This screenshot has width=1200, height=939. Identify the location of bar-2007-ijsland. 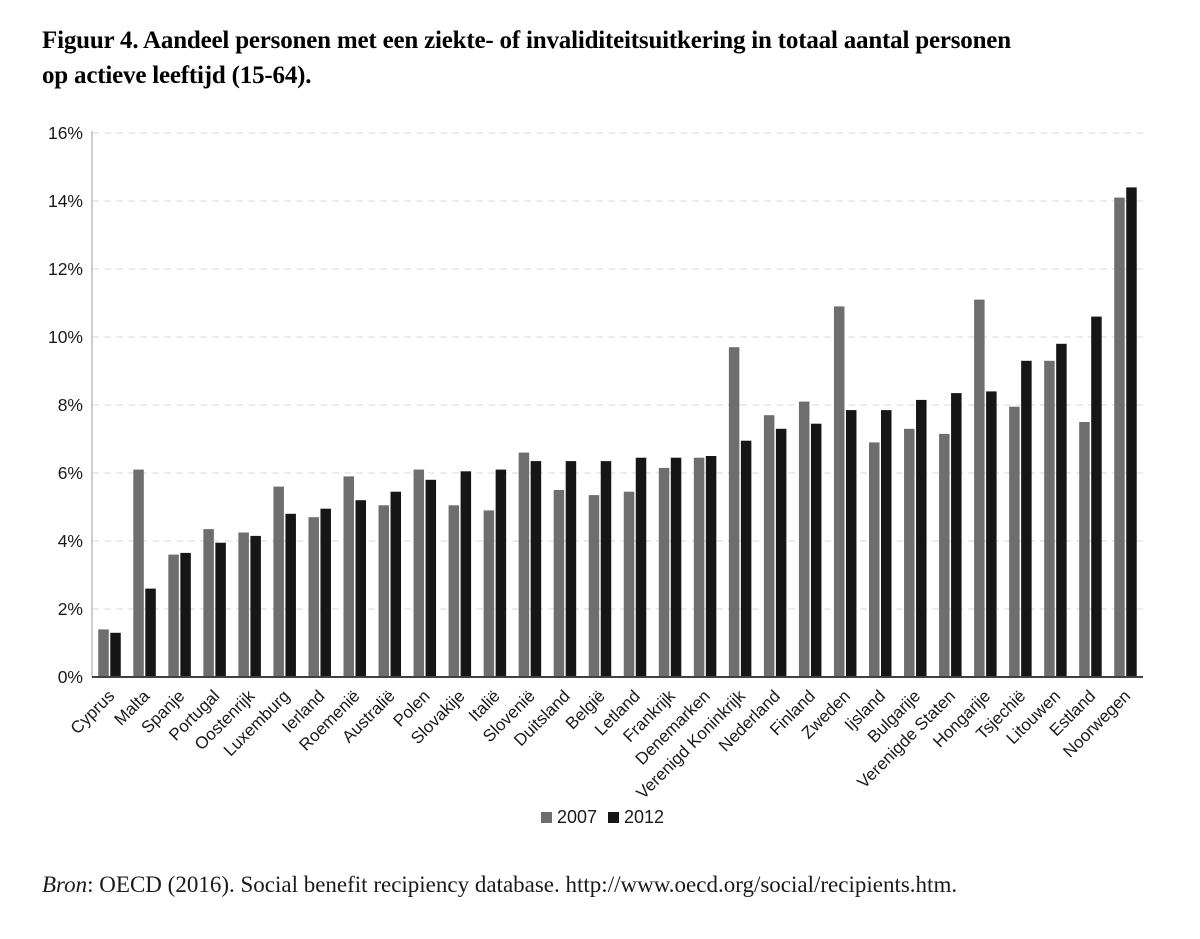
(874, 559).